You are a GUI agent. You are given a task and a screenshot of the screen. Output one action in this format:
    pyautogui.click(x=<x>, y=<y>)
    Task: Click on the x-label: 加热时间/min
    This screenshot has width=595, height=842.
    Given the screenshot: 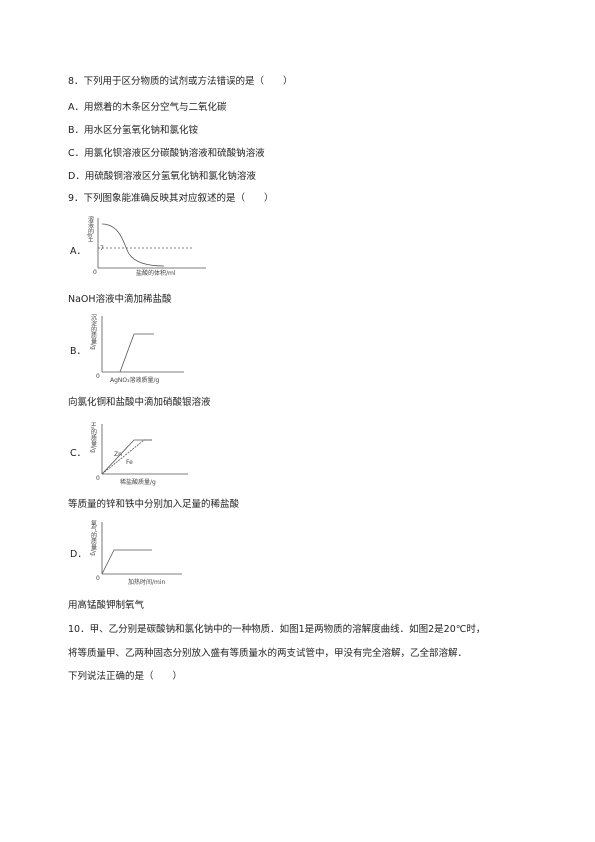 What is the action you would take?
    pyautogui.click(x=147, y=582)
    